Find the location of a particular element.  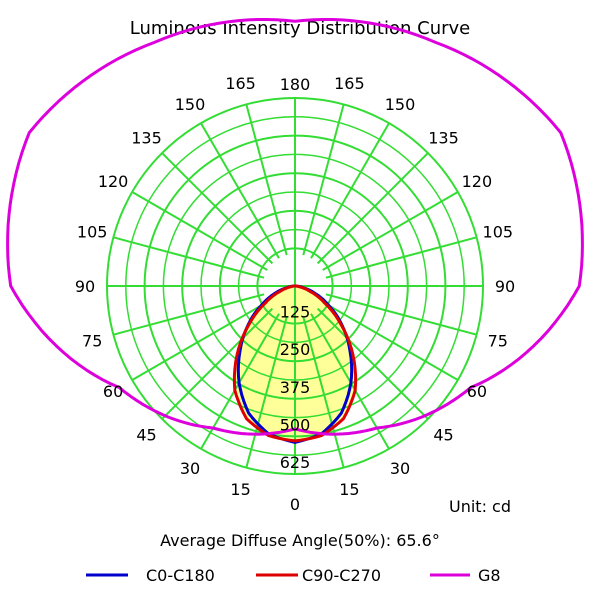

angle-tick-label: 0 is located at coordinates (295, 504).